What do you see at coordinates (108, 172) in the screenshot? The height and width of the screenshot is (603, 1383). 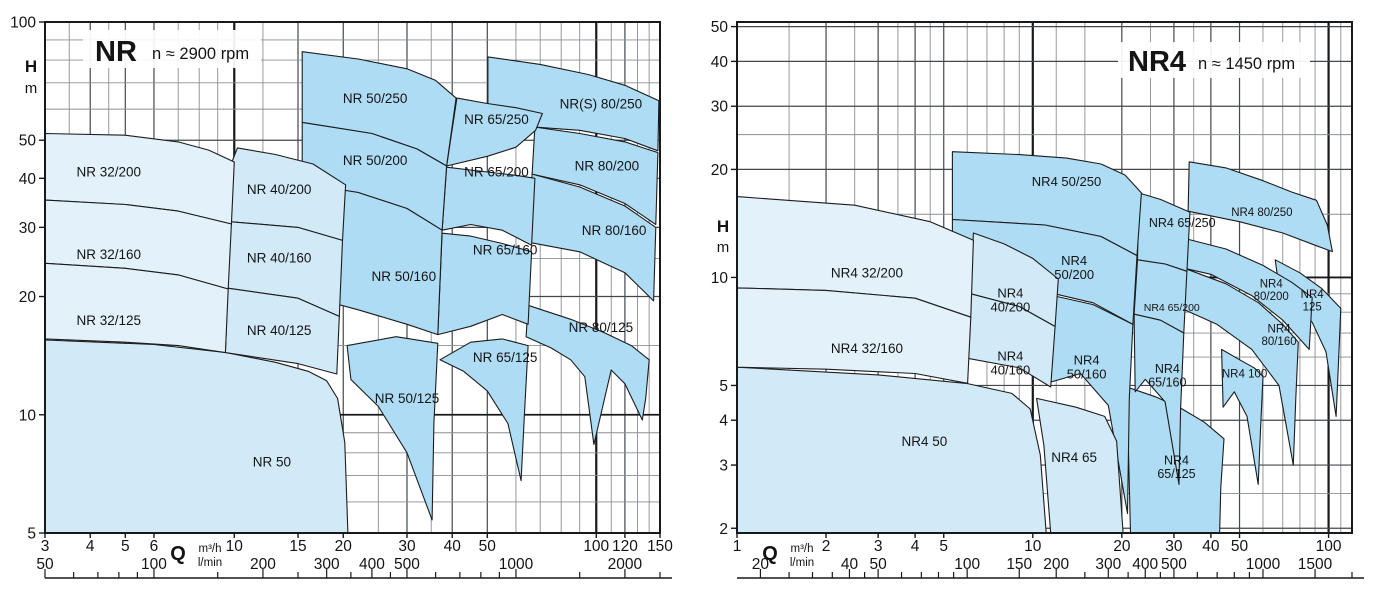 I see `label-nr-32-200: NR 32/200` at bounding box center [108, 172].